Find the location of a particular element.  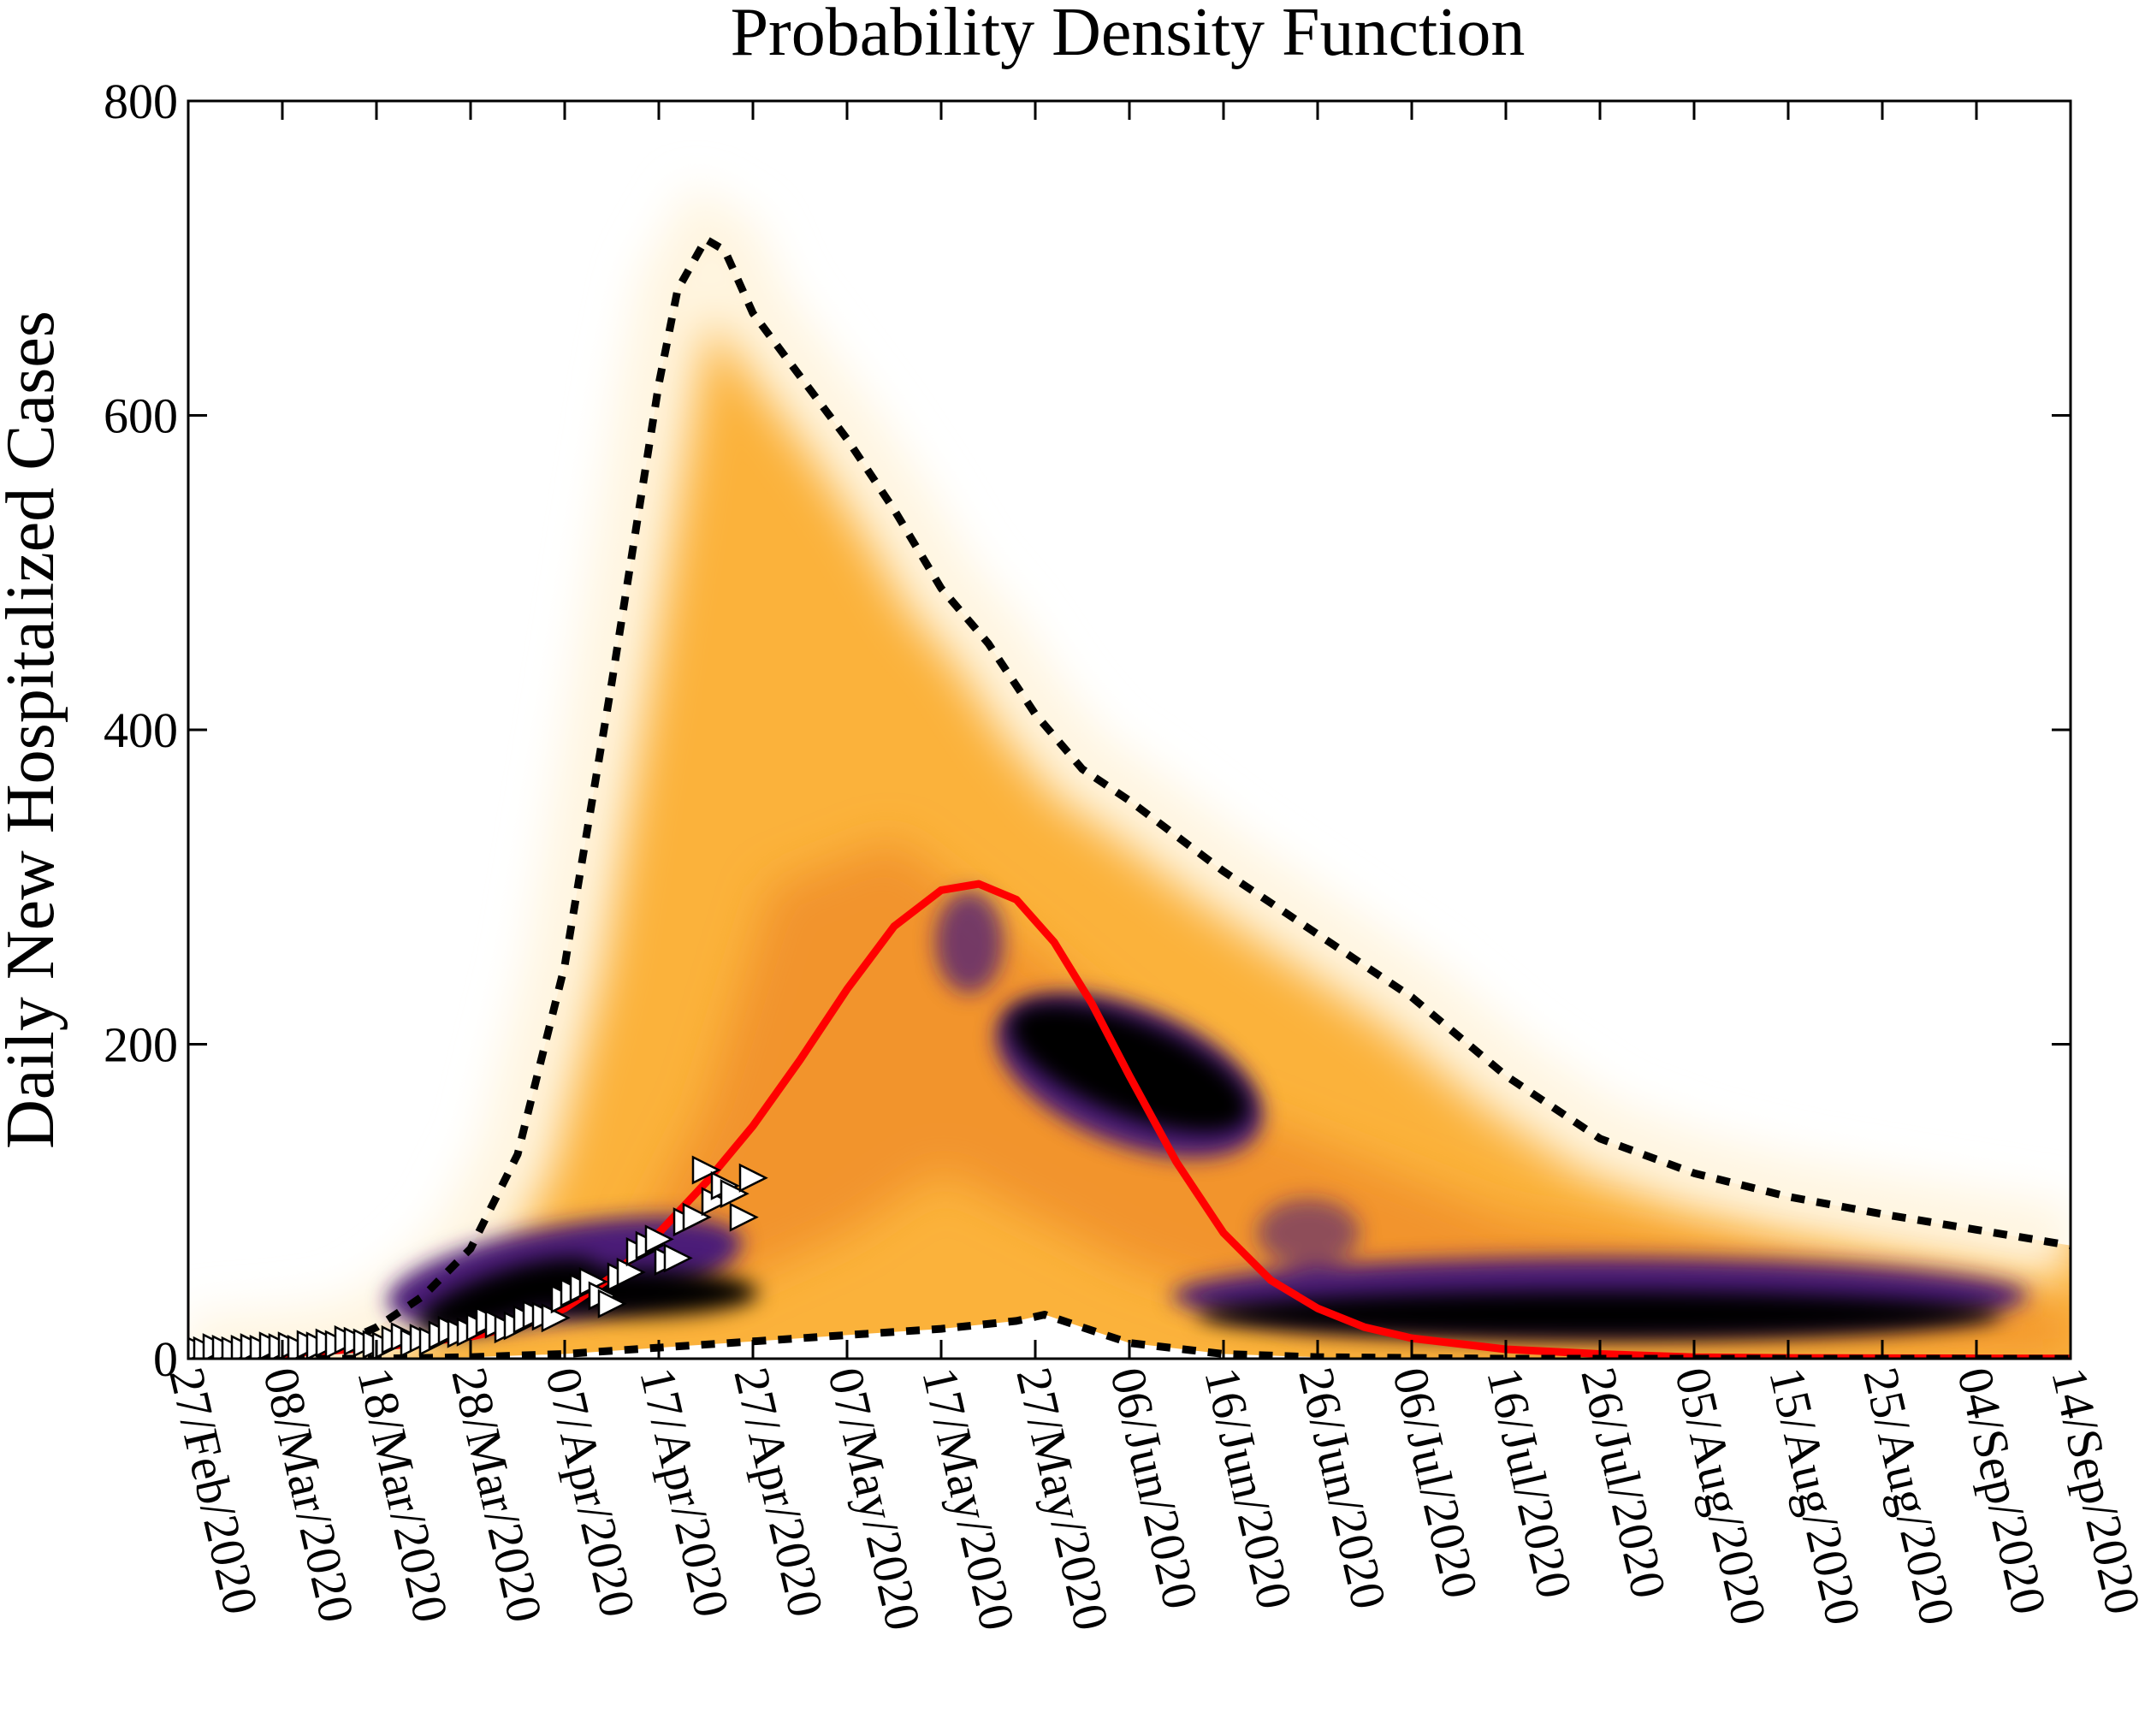

chart-title: Probability Density Function is located at coordinates (1128, 35).